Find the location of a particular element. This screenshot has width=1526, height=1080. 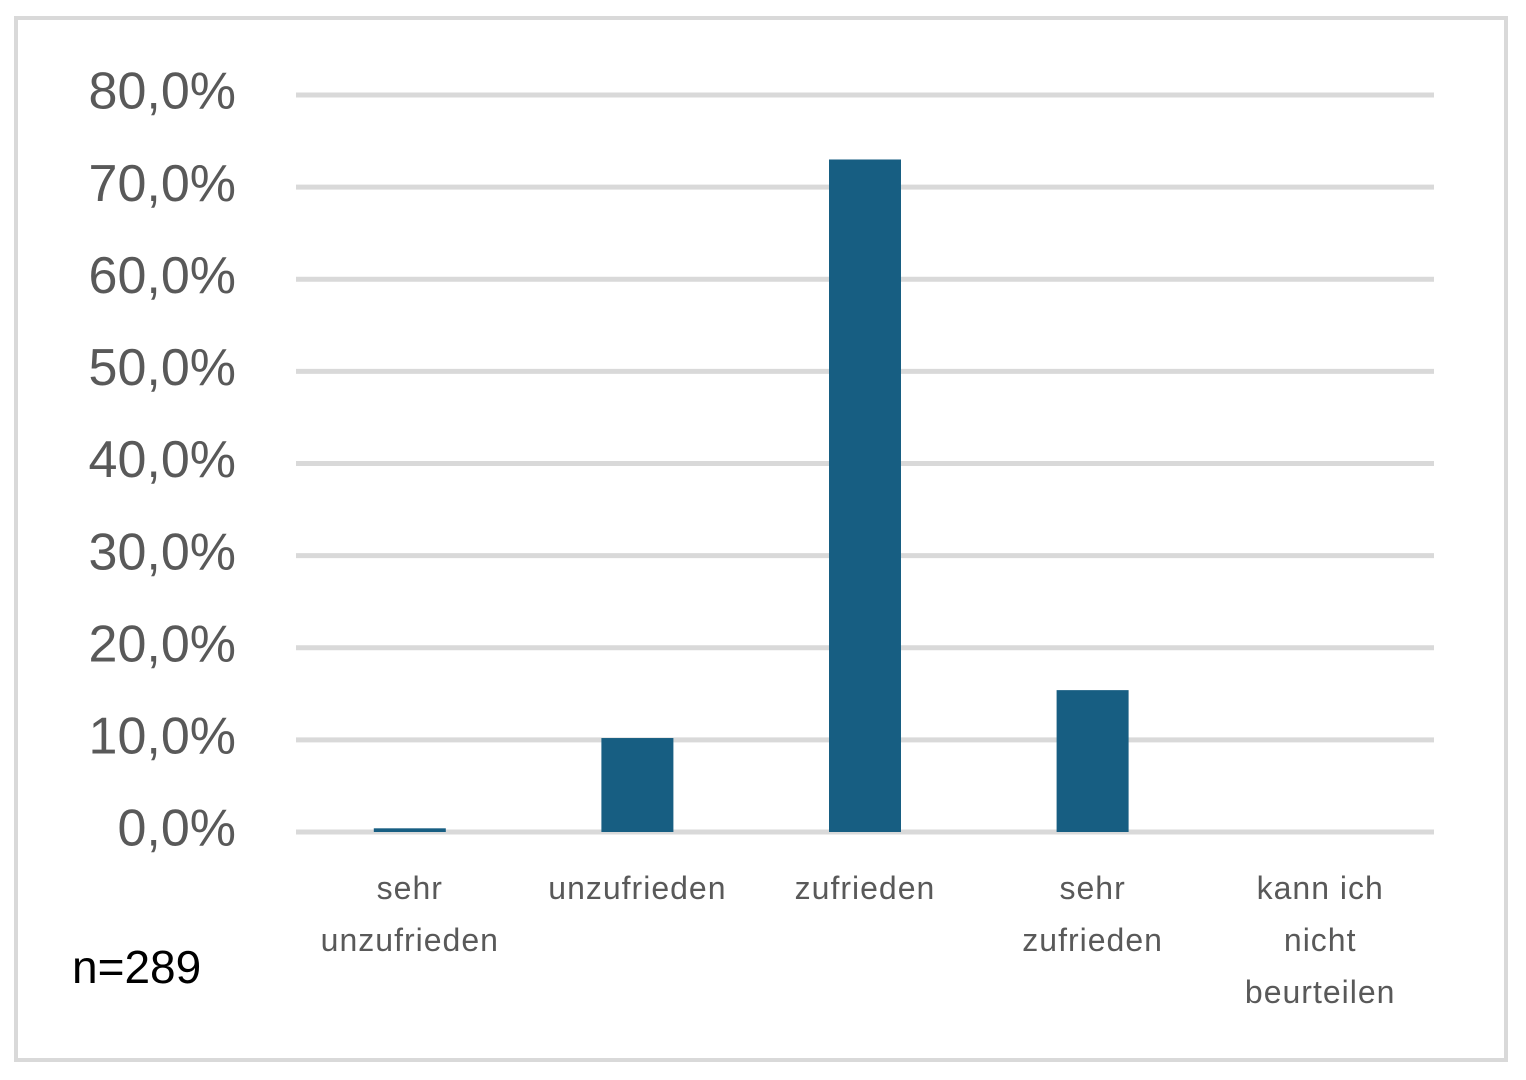

x-tick-label: kann ich nicht beurteilen is located at coordinates (1320, 940).